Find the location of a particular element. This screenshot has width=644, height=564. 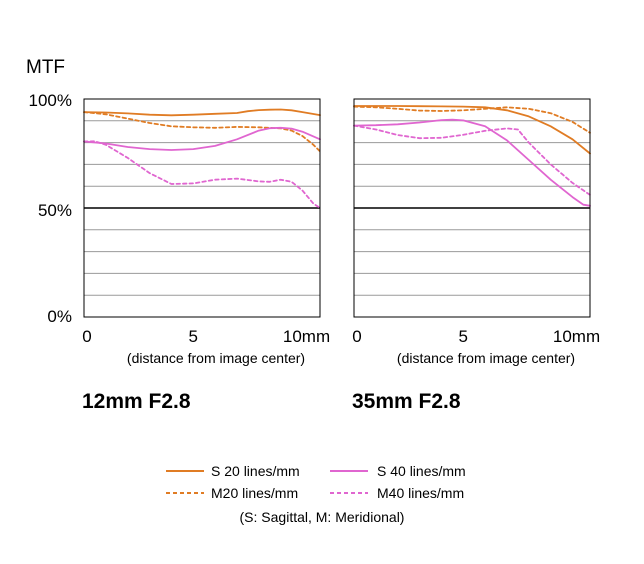

legend-note: (S: Sagittal, M: Meridional) is located at coordinates (322, 517).